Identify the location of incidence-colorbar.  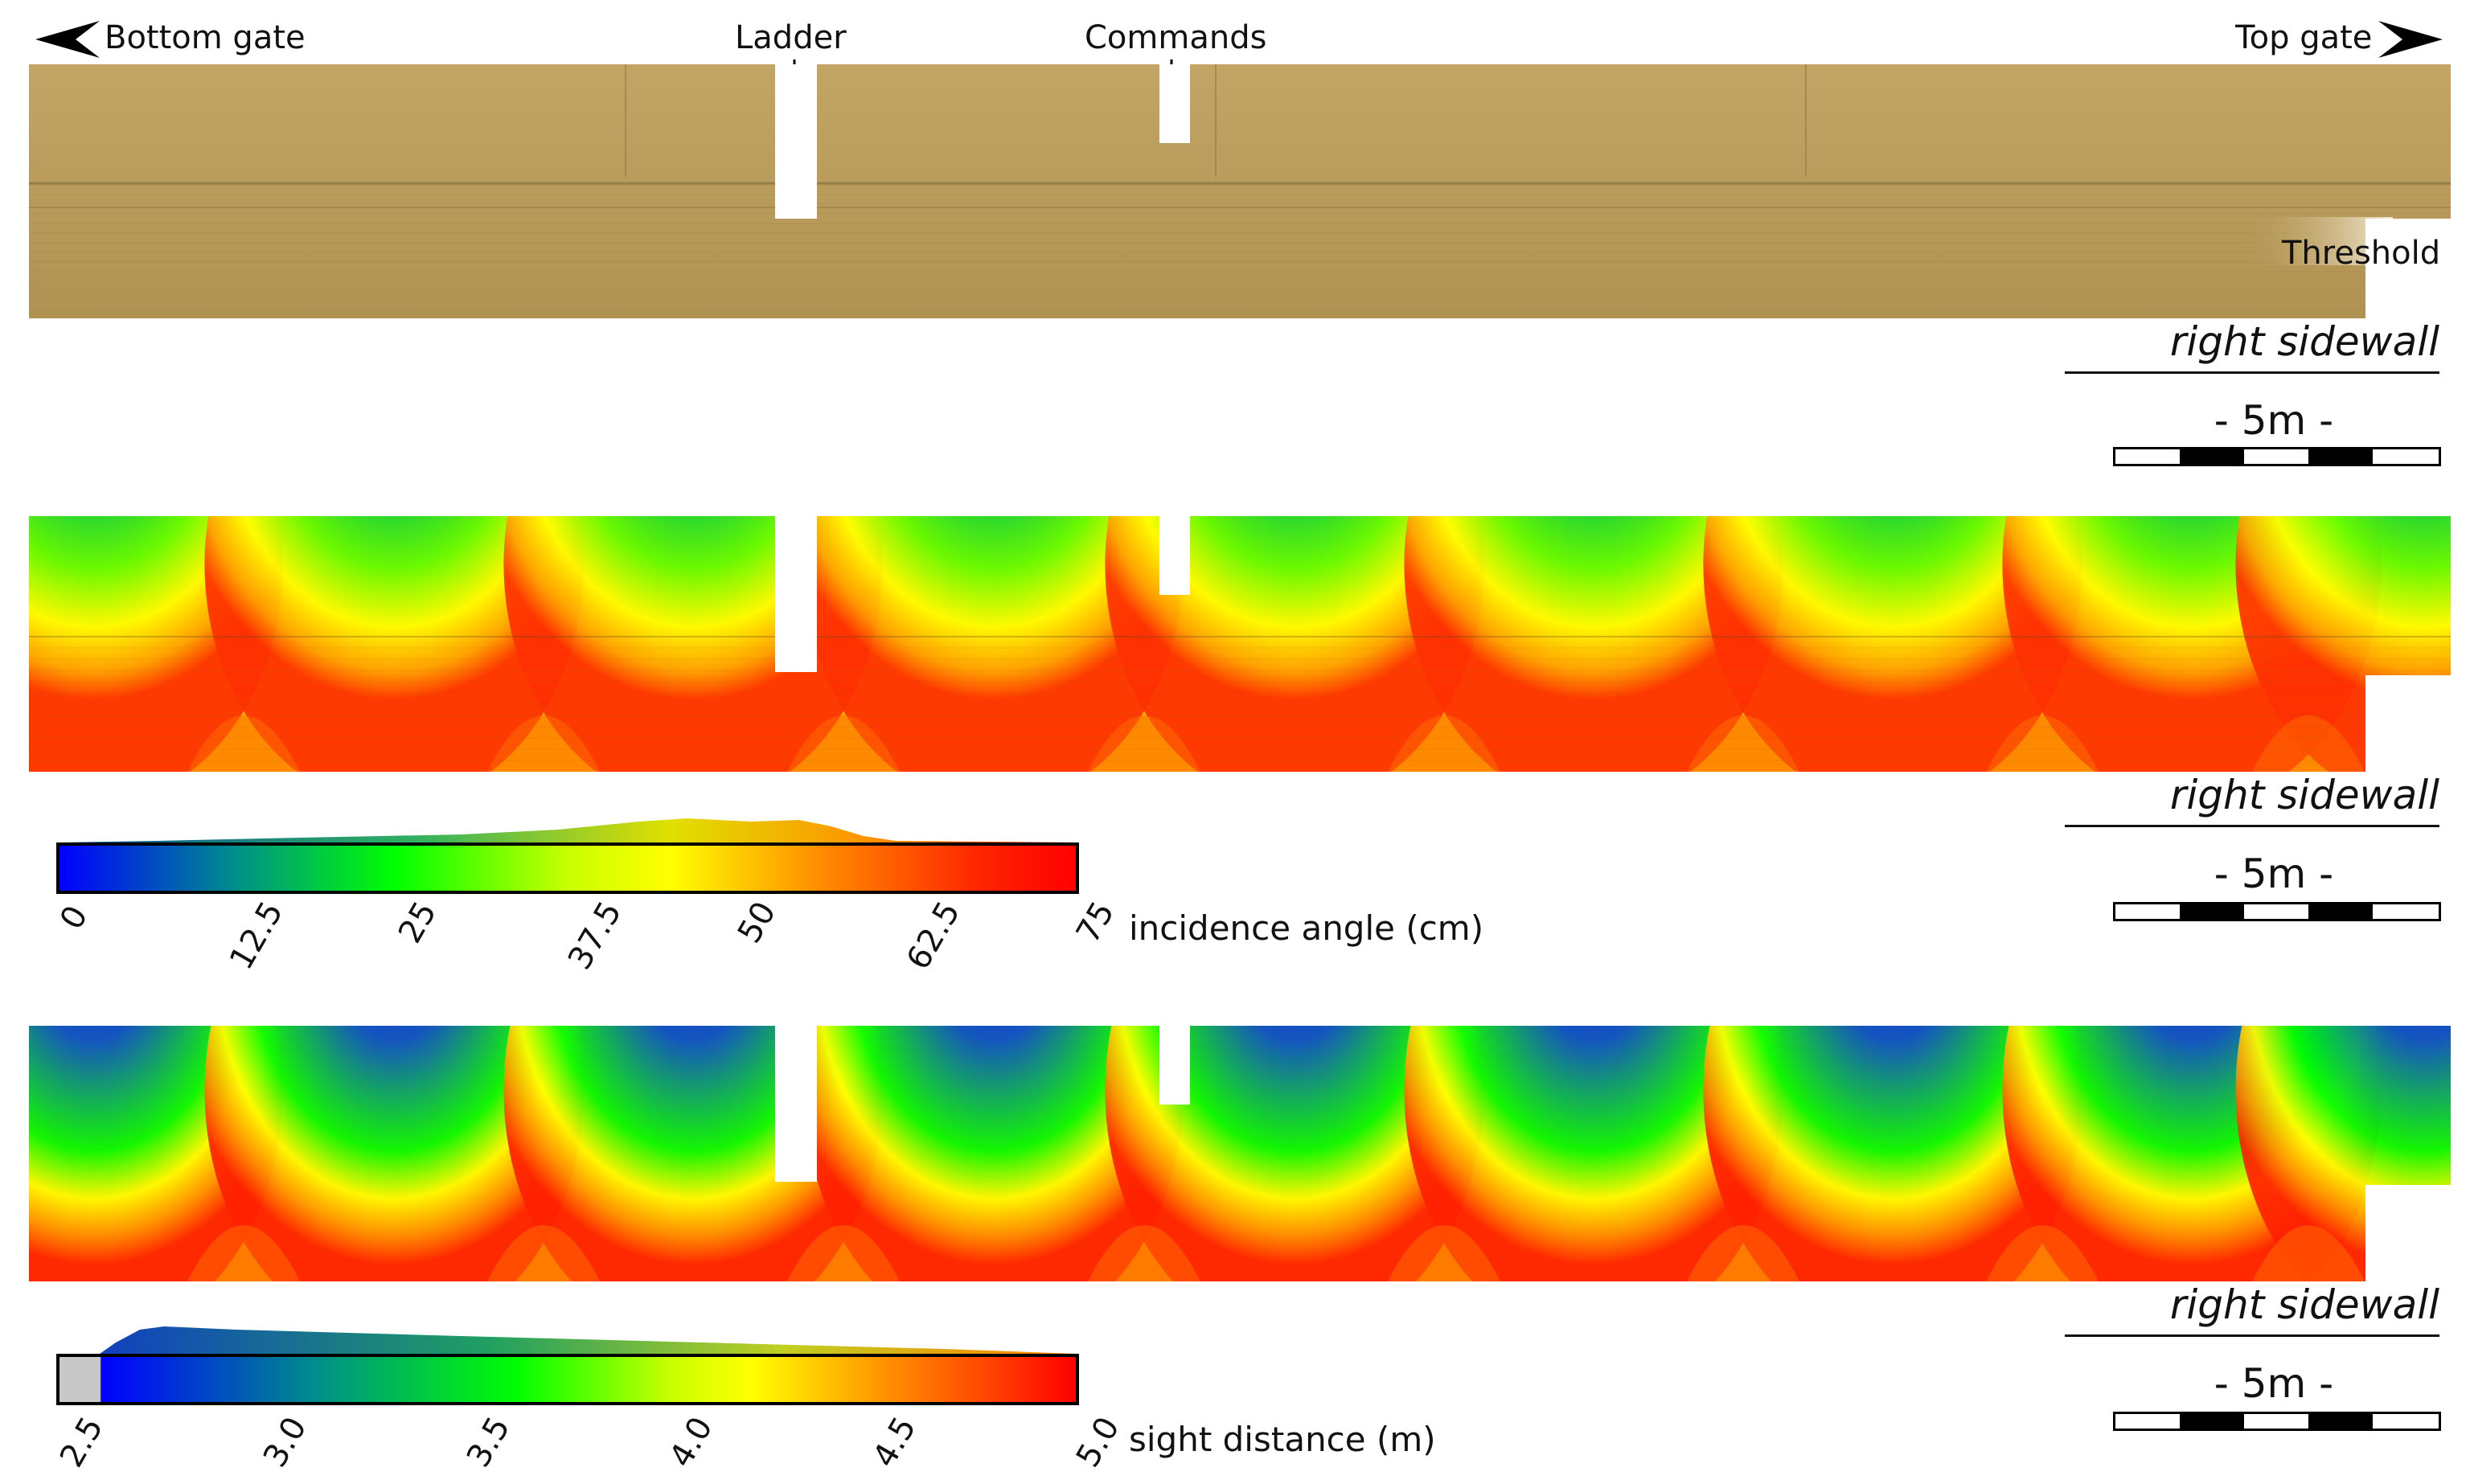
(567, 868).